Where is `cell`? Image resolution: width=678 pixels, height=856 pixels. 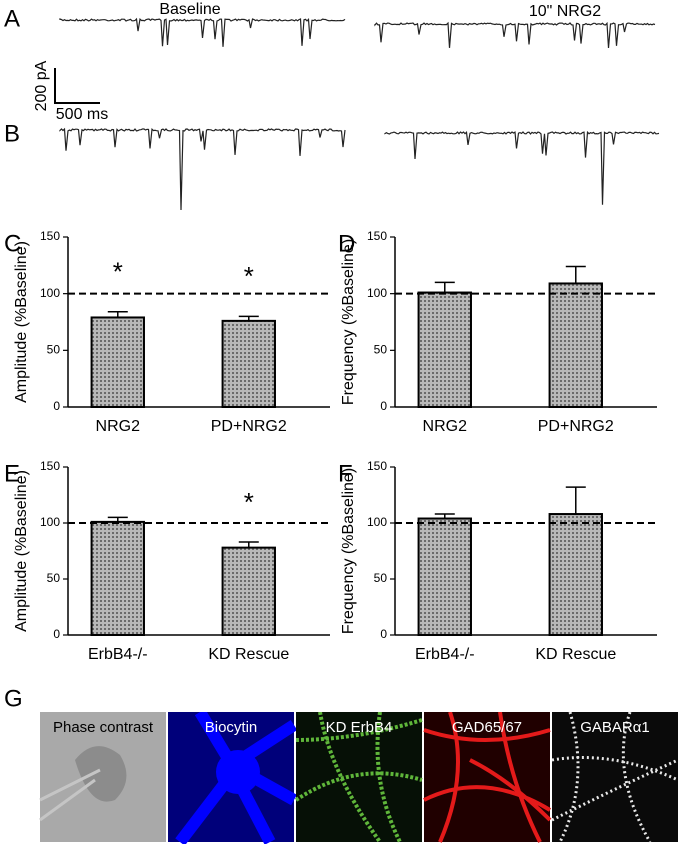 cell is located at coordinates (101, 774).